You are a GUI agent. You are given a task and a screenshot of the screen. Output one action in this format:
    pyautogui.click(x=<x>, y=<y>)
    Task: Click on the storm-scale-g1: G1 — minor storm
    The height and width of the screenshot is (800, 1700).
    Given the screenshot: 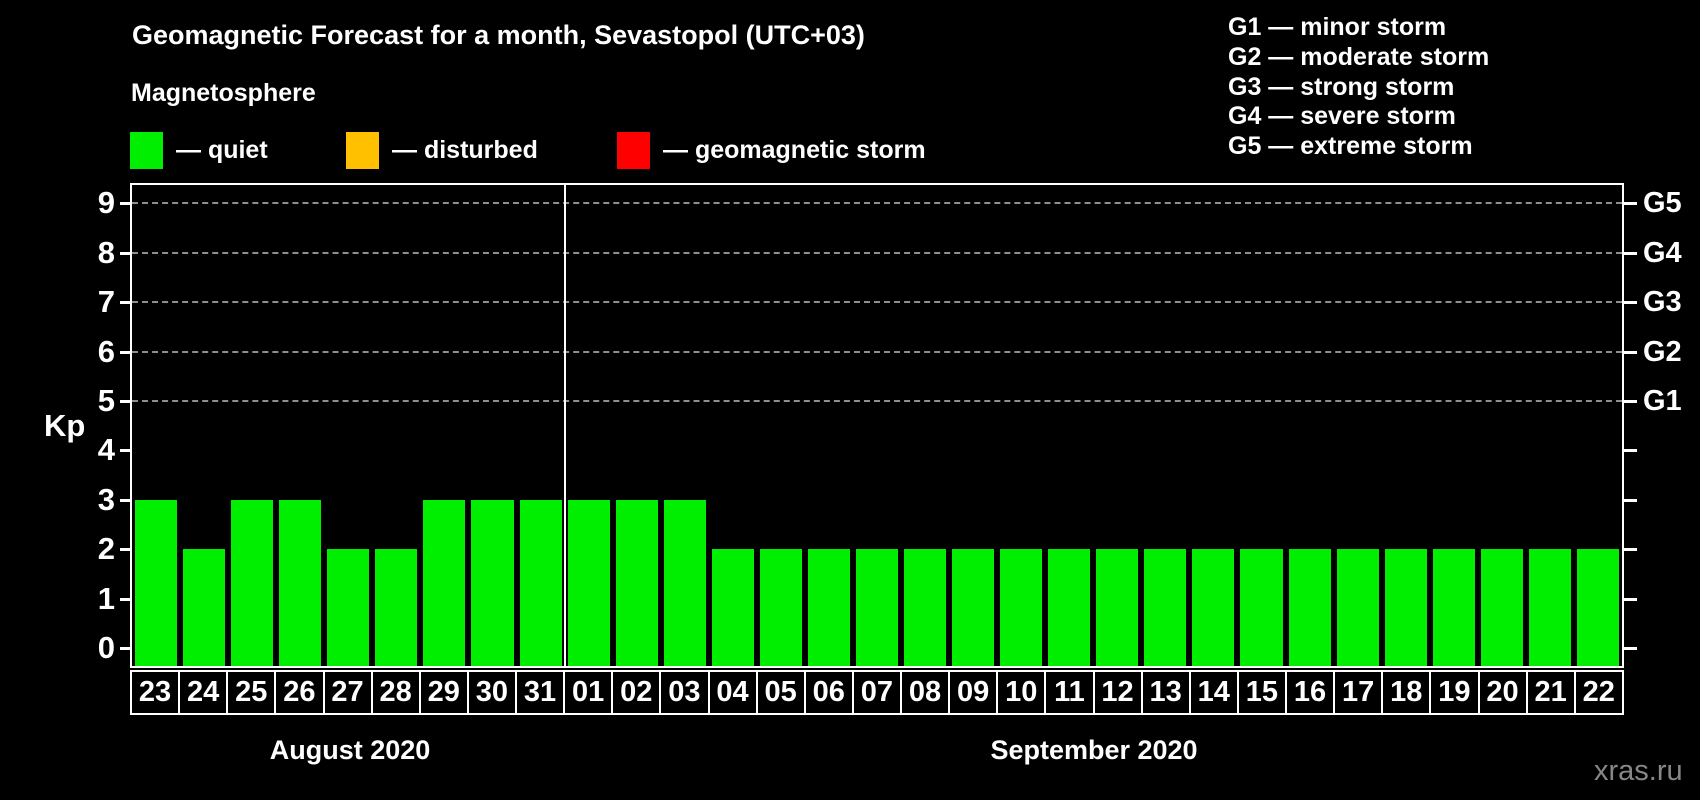 What is the action you would take?
    pyautogui.click(x=1337, y=27)
    